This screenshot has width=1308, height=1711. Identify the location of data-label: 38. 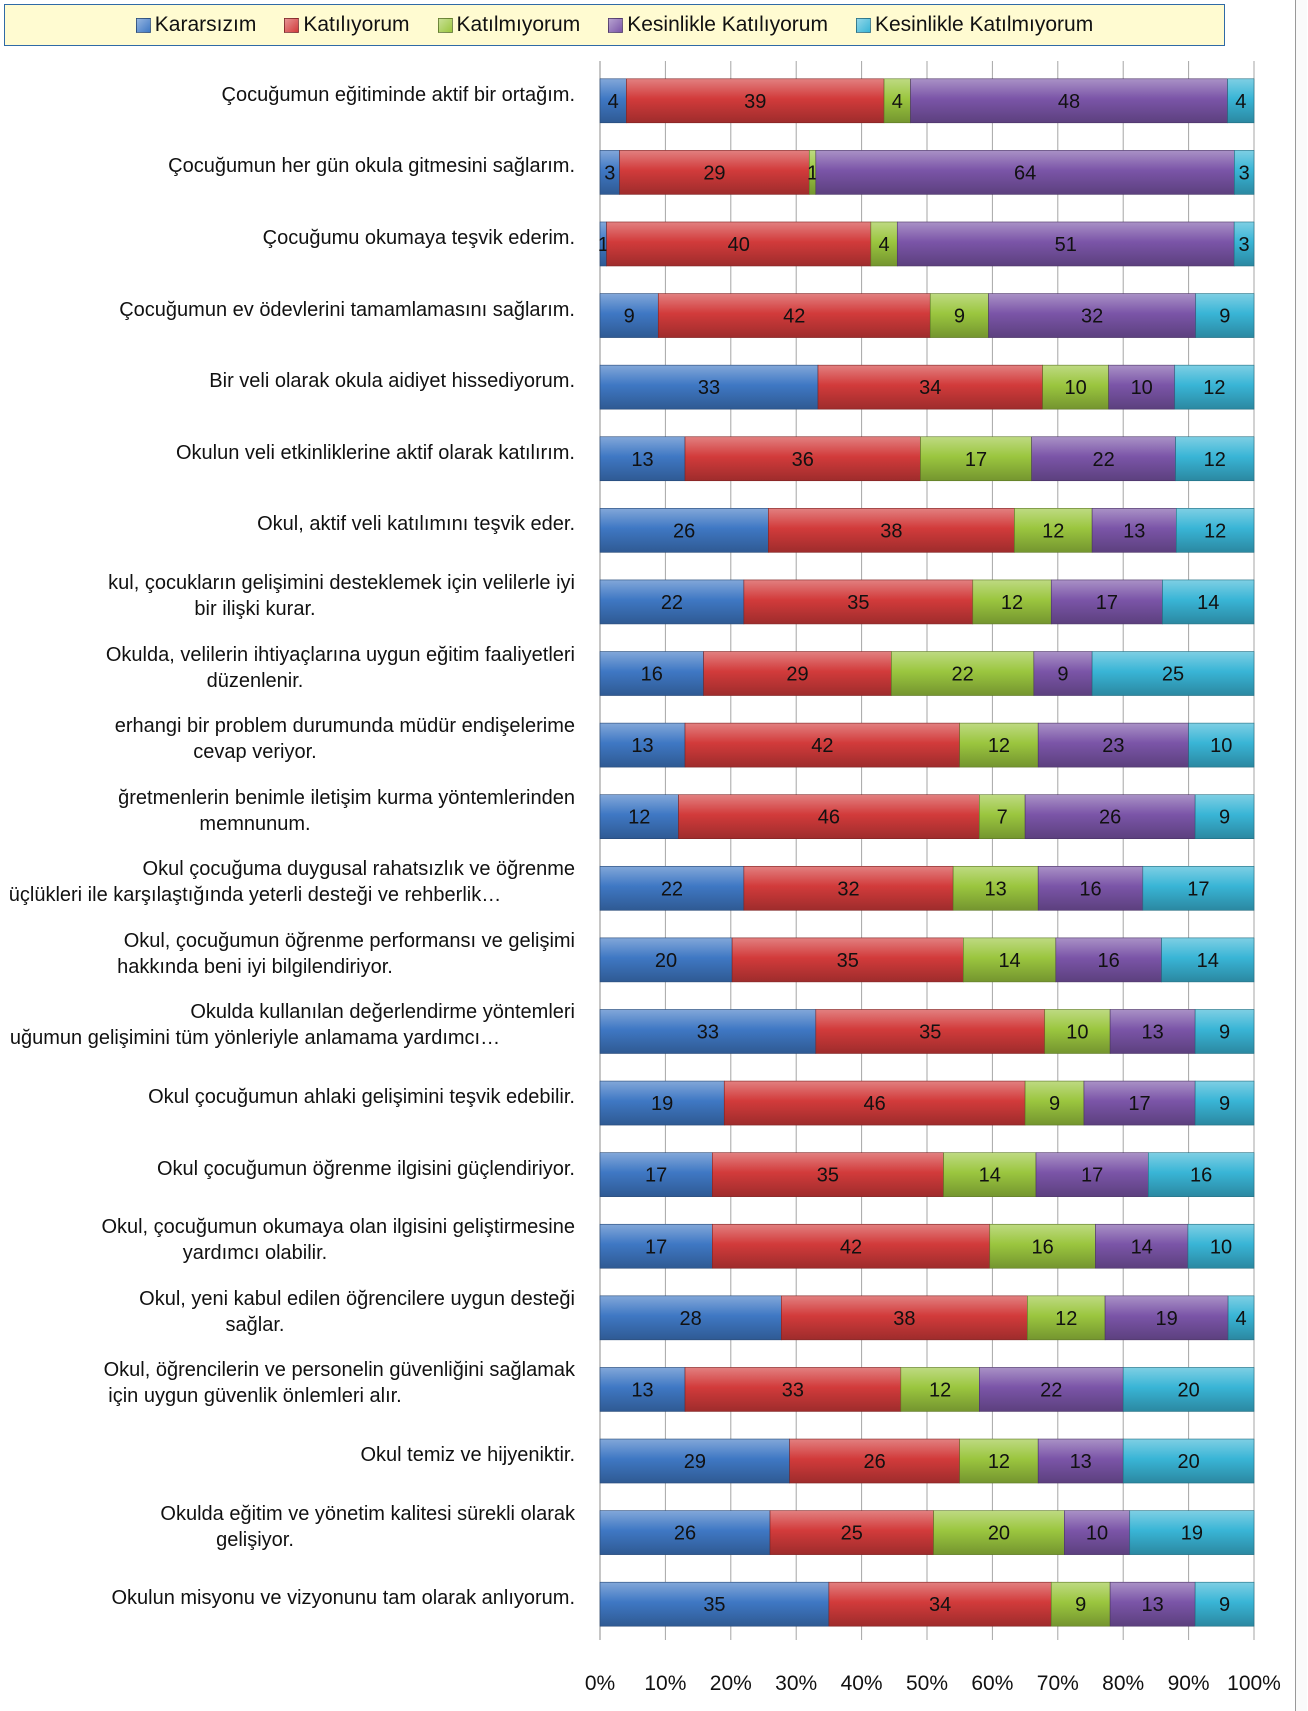
(891, 531).